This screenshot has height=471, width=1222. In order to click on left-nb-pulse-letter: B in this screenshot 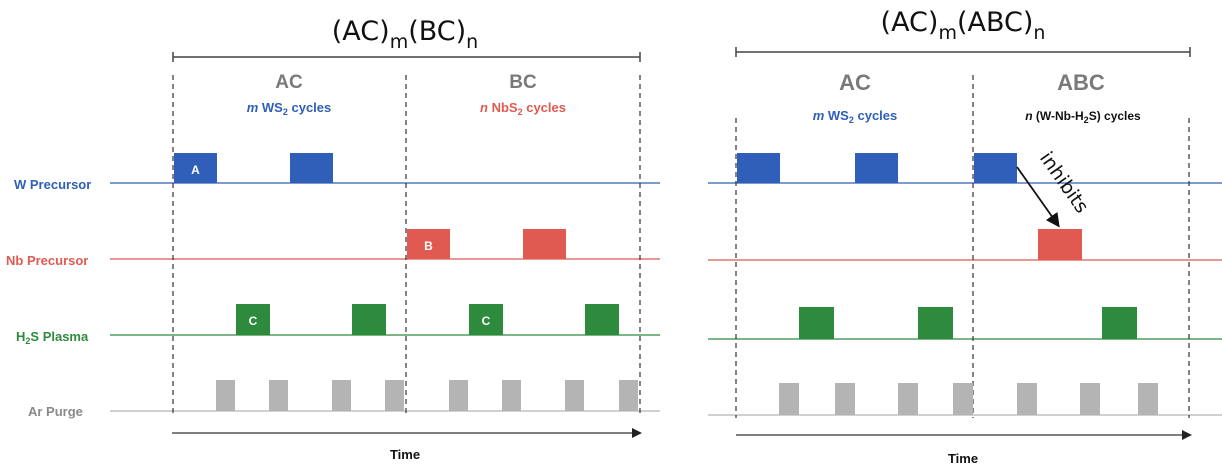, I will do `click(428, 246)`.